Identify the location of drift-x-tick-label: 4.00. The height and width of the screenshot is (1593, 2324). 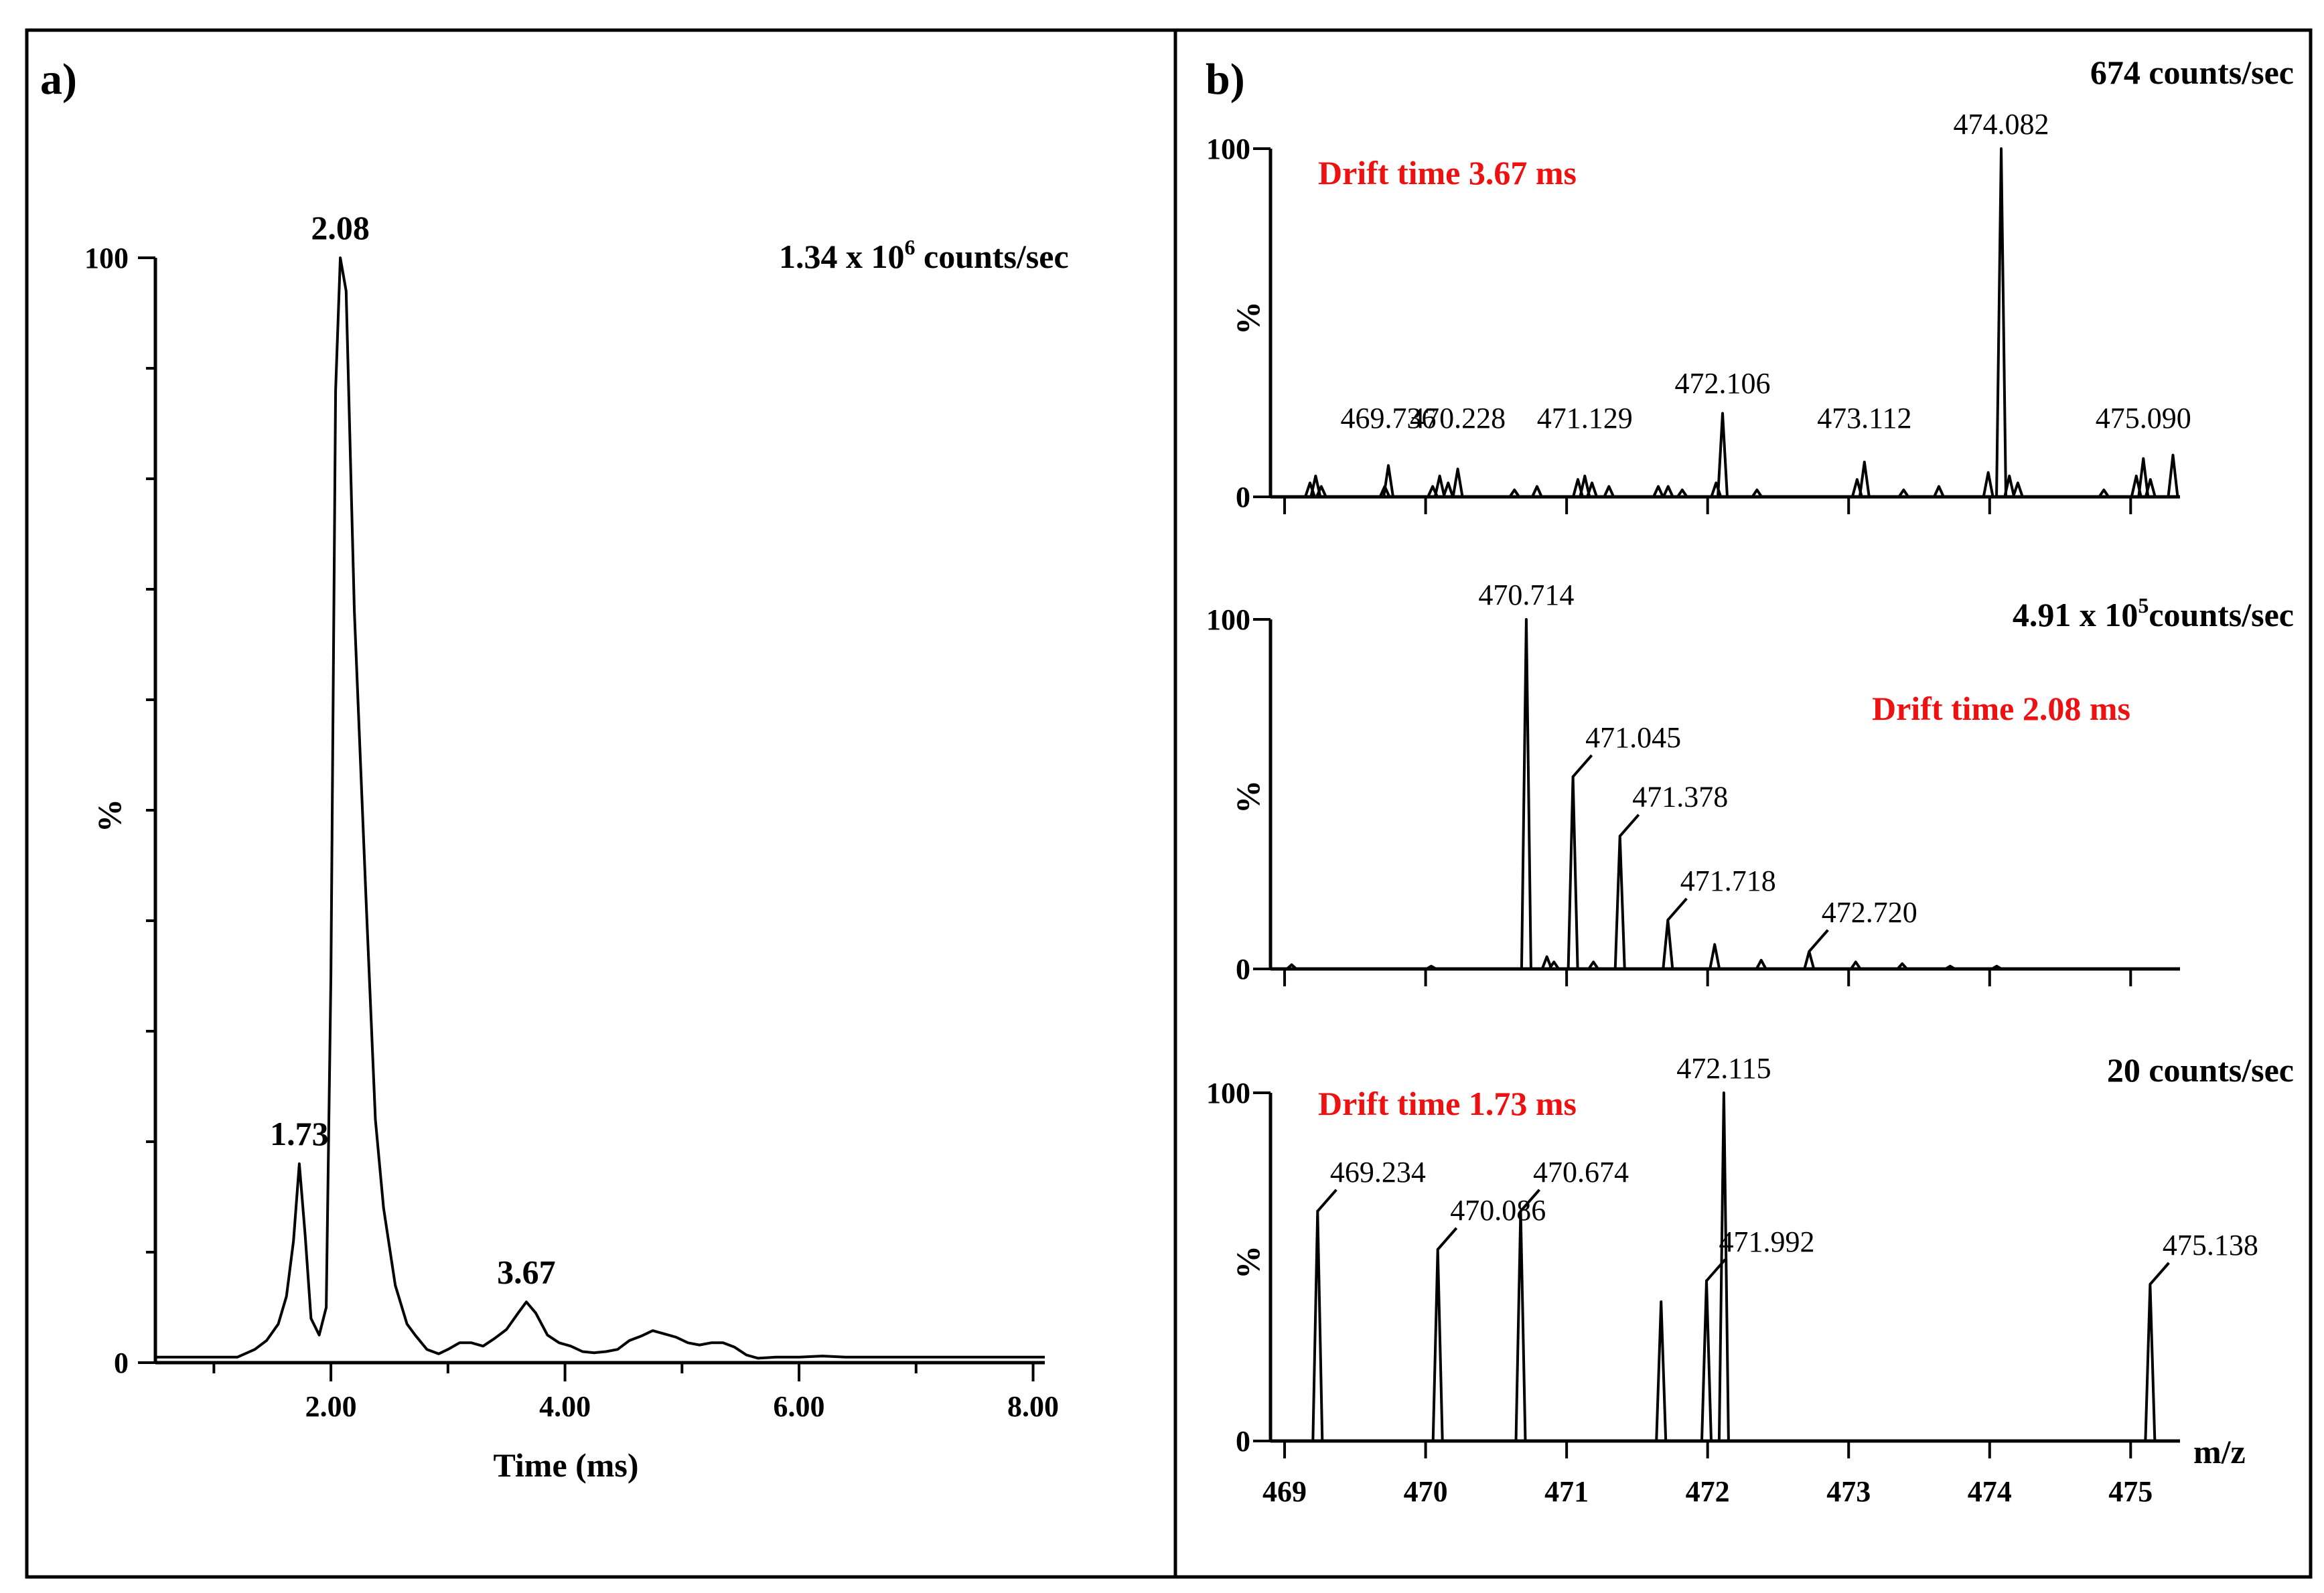
(565, 1406).